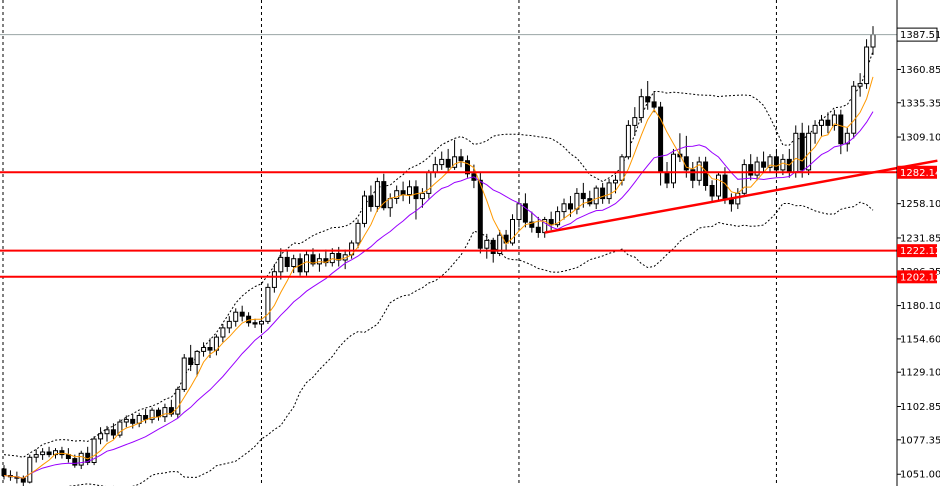 The width and height of the screenshot is (940, 486). I want to click on level-price-box, so click(917, 251).